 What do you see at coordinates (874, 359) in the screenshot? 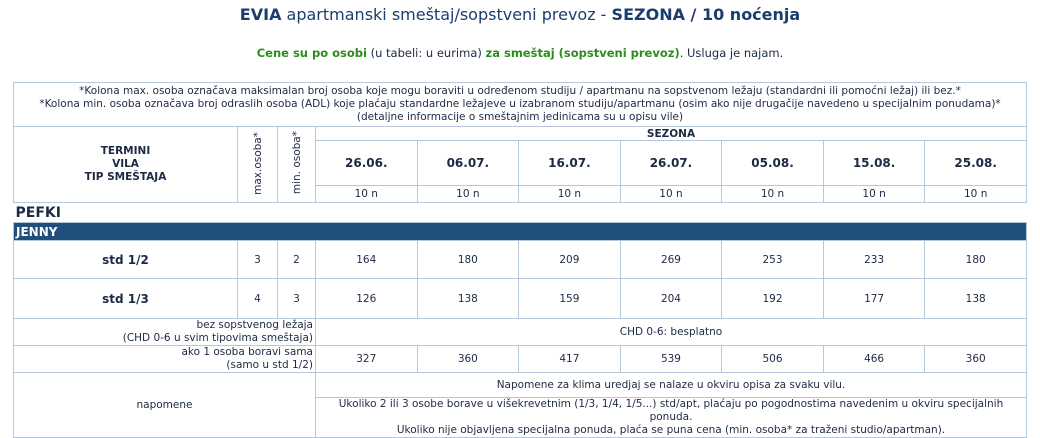
I see `price: 466` at bounding box center [874, 359].